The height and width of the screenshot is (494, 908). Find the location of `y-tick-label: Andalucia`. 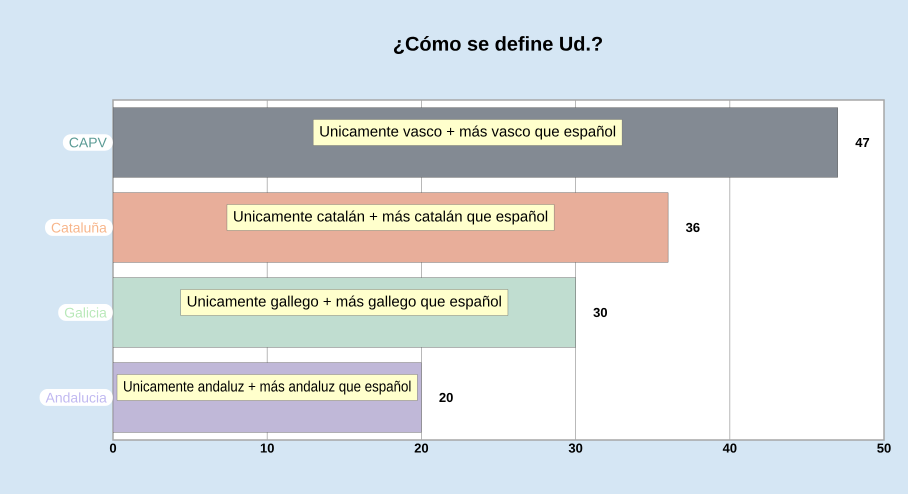

y-tick-label: Andalucia is located at coordinates (76, 397).